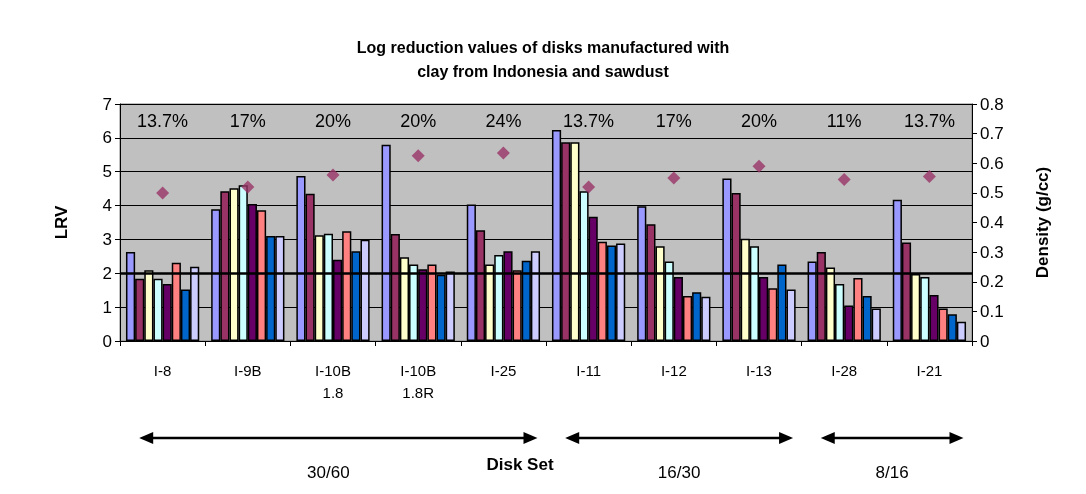 This screenshot has height=494, width=1086. What do you see at coordinates (844, 120) in the screenshot?
I see `annotation: 11%` at bounding box center [844, 120].